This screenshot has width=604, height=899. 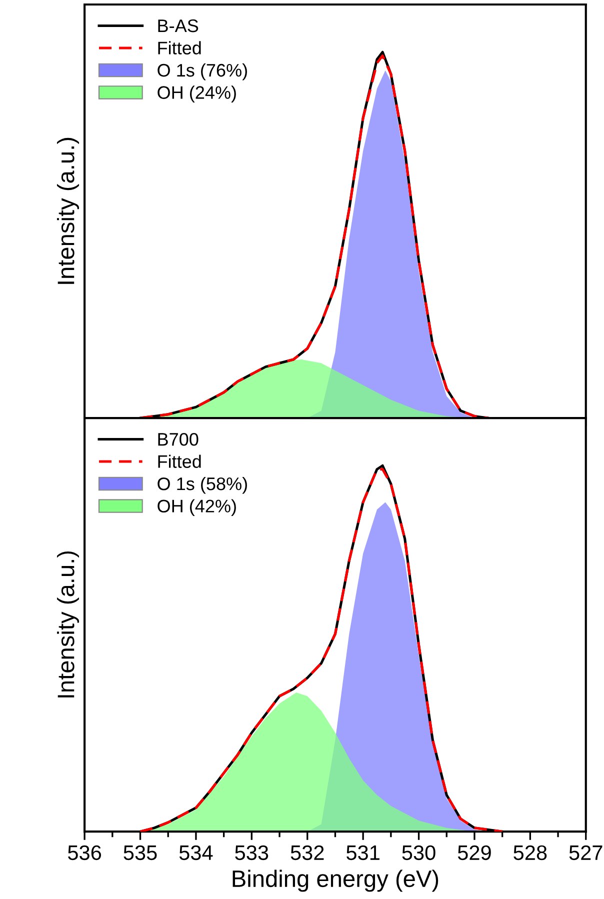 I want to click on x-tick-label: 533, so click(x=251, y=852).